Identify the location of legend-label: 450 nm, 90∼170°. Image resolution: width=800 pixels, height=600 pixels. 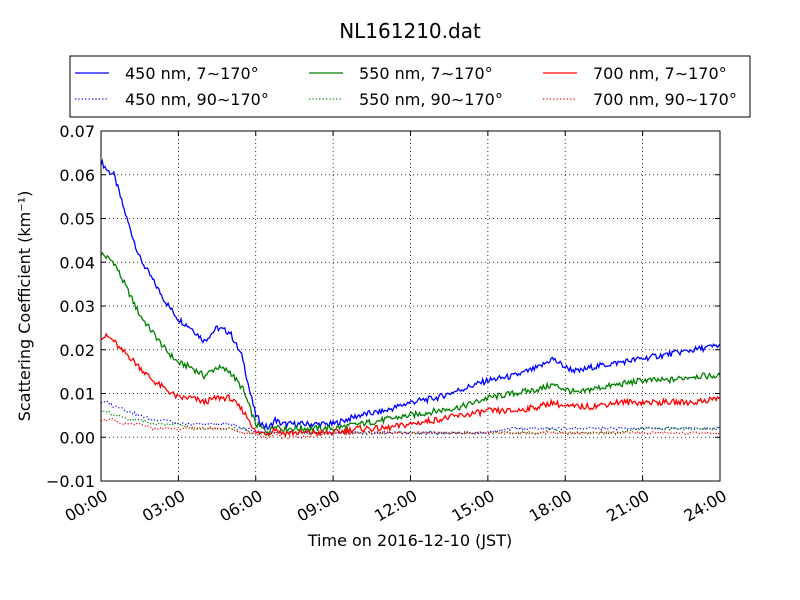
(197, 99).